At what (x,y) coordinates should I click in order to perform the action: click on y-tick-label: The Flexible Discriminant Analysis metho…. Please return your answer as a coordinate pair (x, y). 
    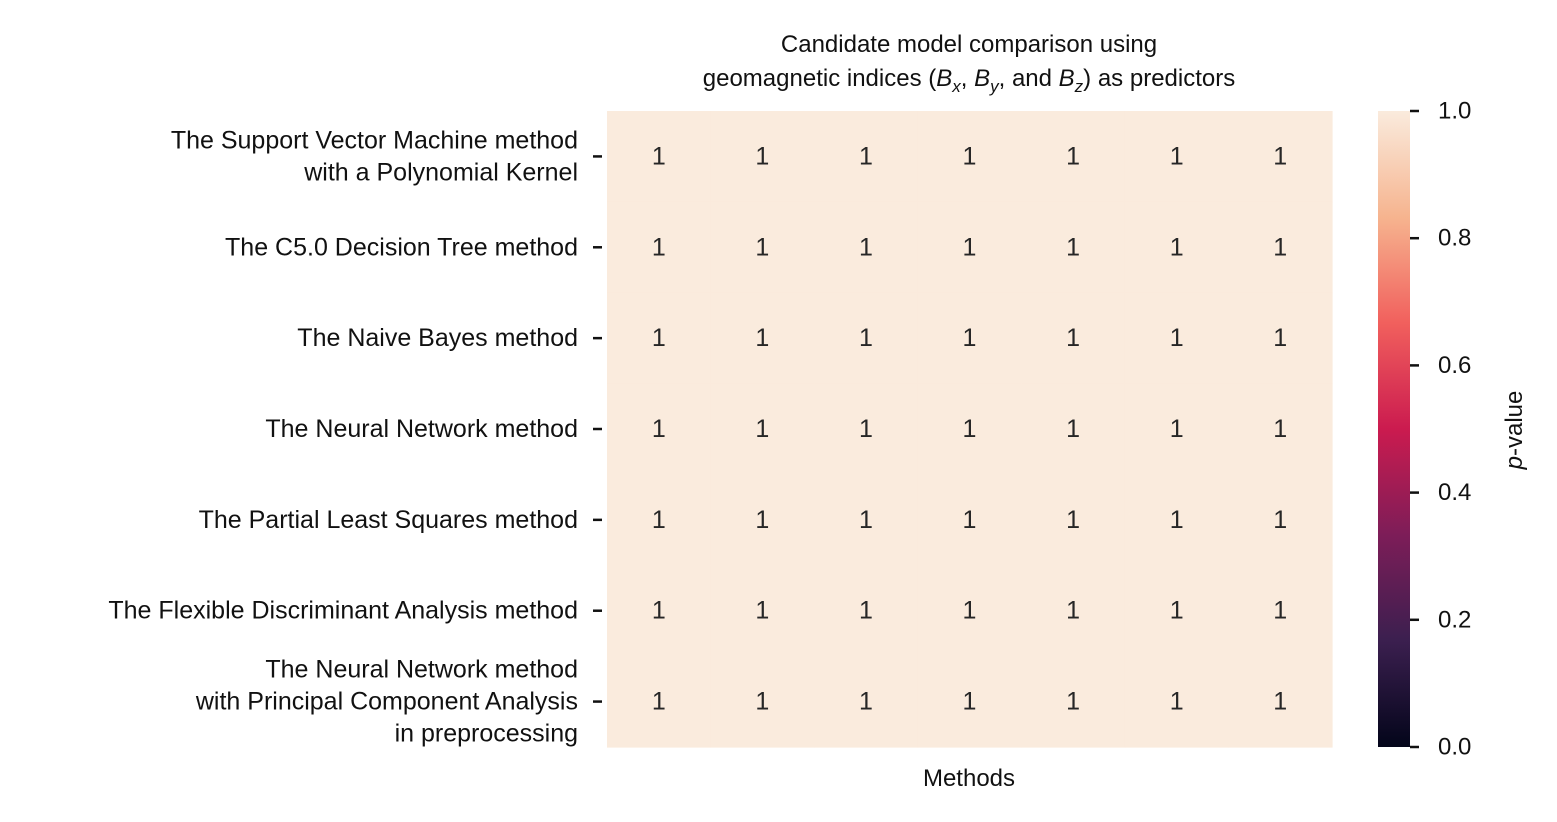
    Looking at the image, I should click on (343, 611).